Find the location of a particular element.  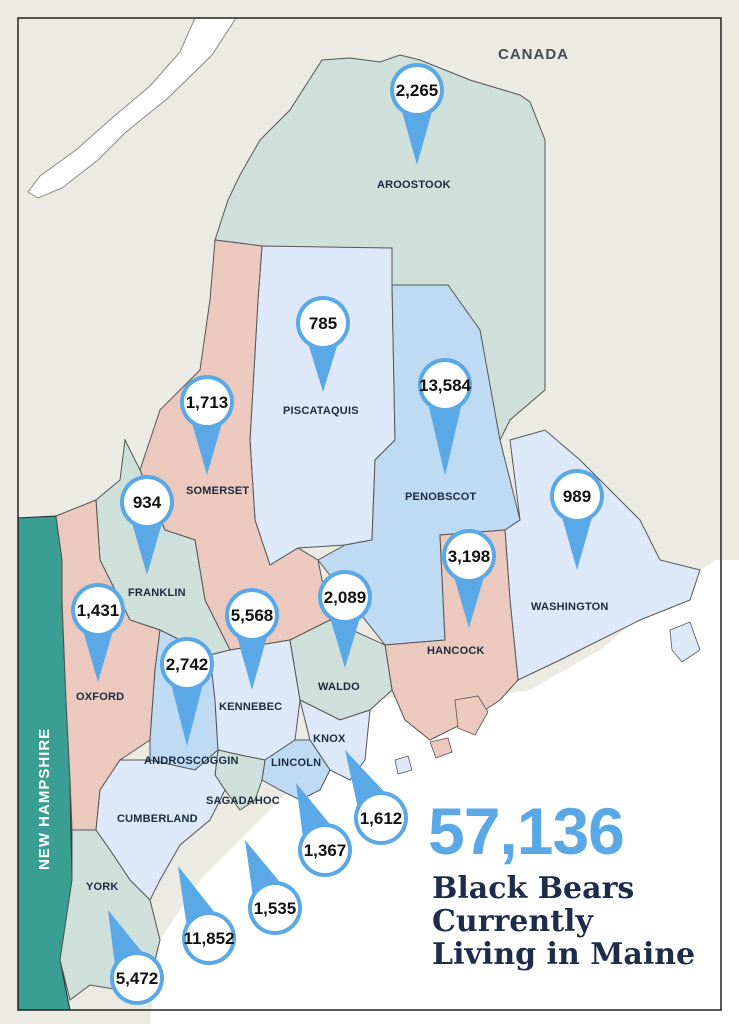

pin-value: 5,568 is located at coordinates (252, 615).